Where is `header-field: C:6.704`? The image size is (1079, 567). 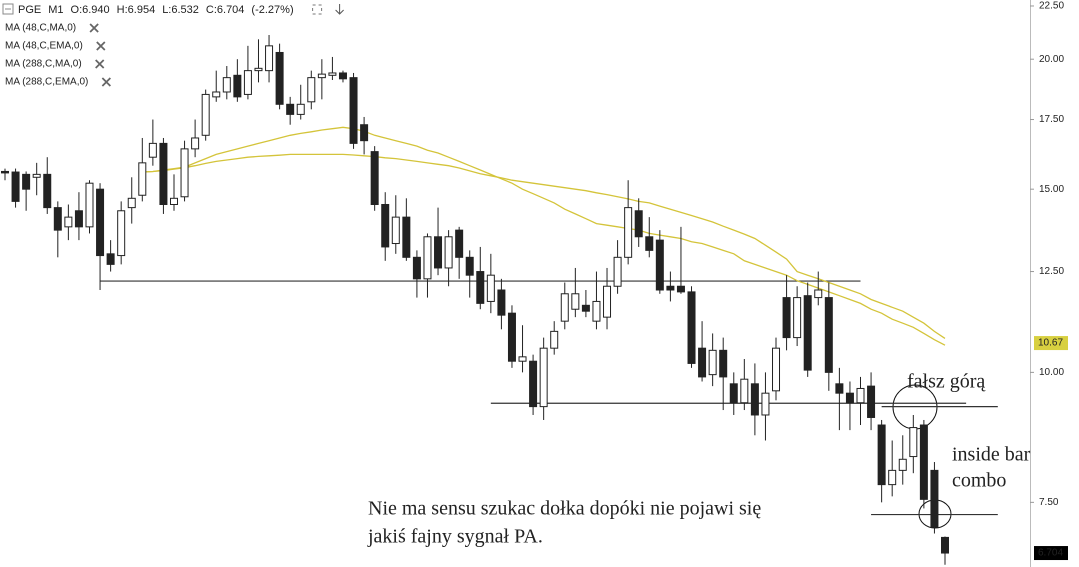
header-field: C:6.704 is located at coordinates (225, 10).